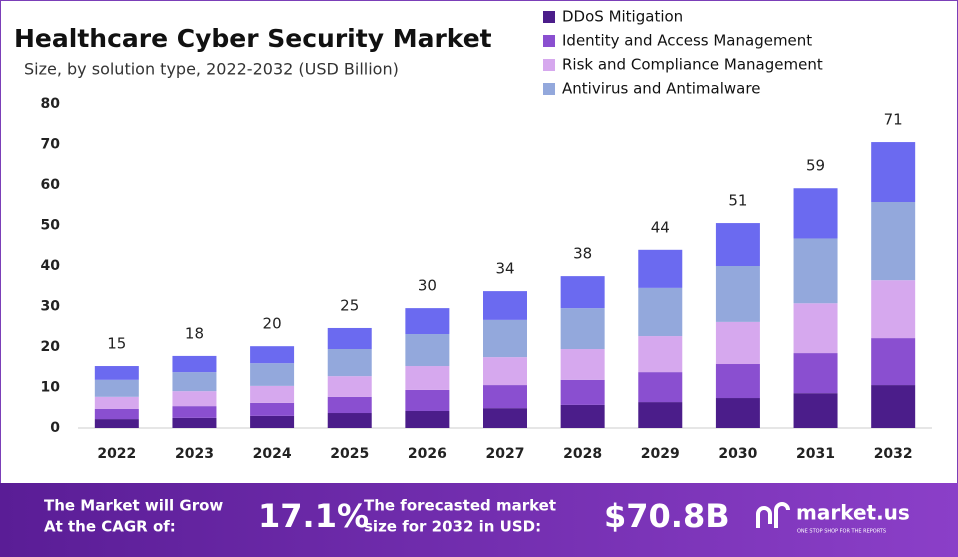  I want to click on total-label: 20, so click(272, 324).